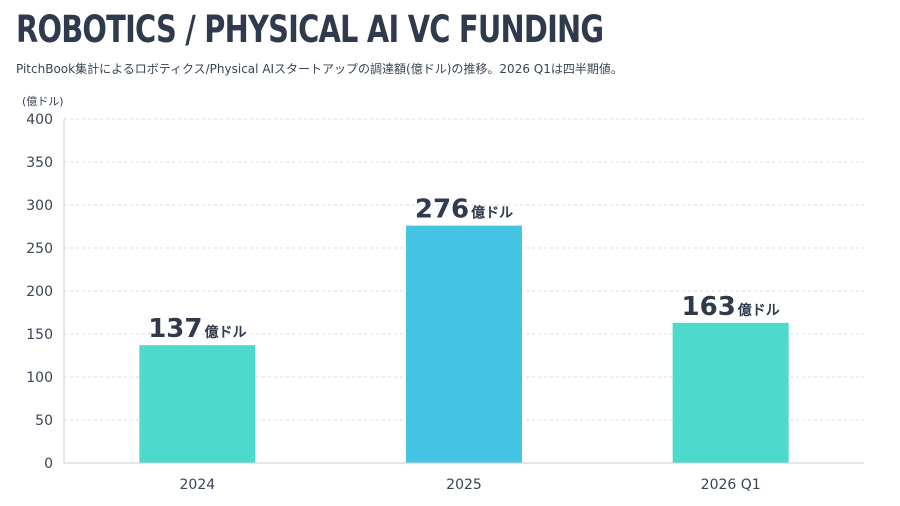  What do you see at coordinates (39, 249) in the screenshot?
I see `y-tick-label: 250` at bounding box center [39, 249].